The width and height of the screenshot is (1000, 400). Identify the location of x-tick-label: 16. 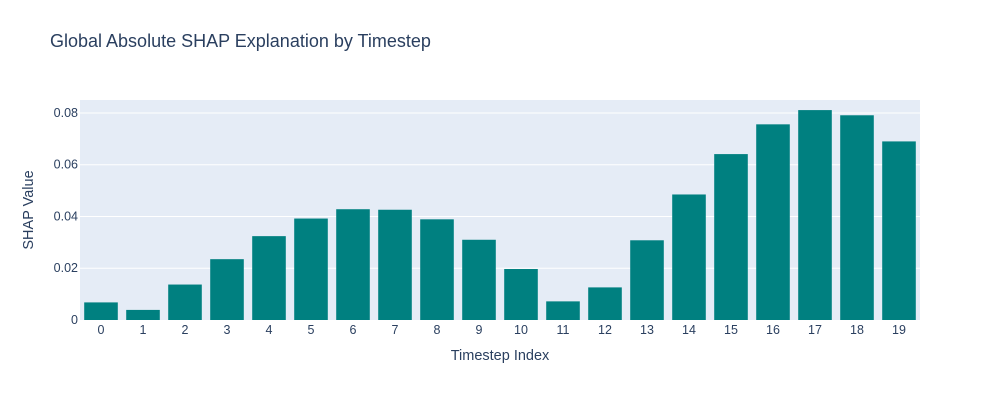
(773, 330).